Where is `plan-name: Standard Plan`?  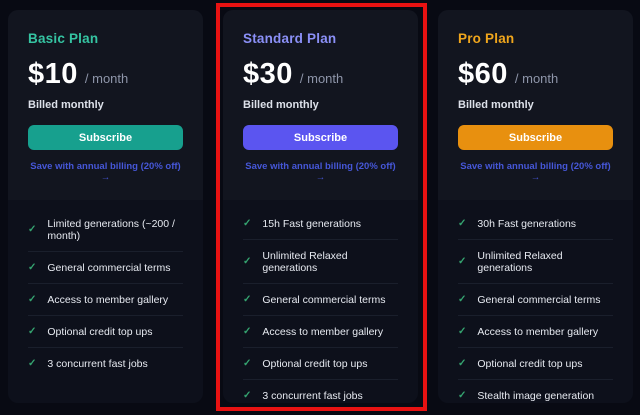
plan-name: Standard Plan is located at coordinates (290, 38).